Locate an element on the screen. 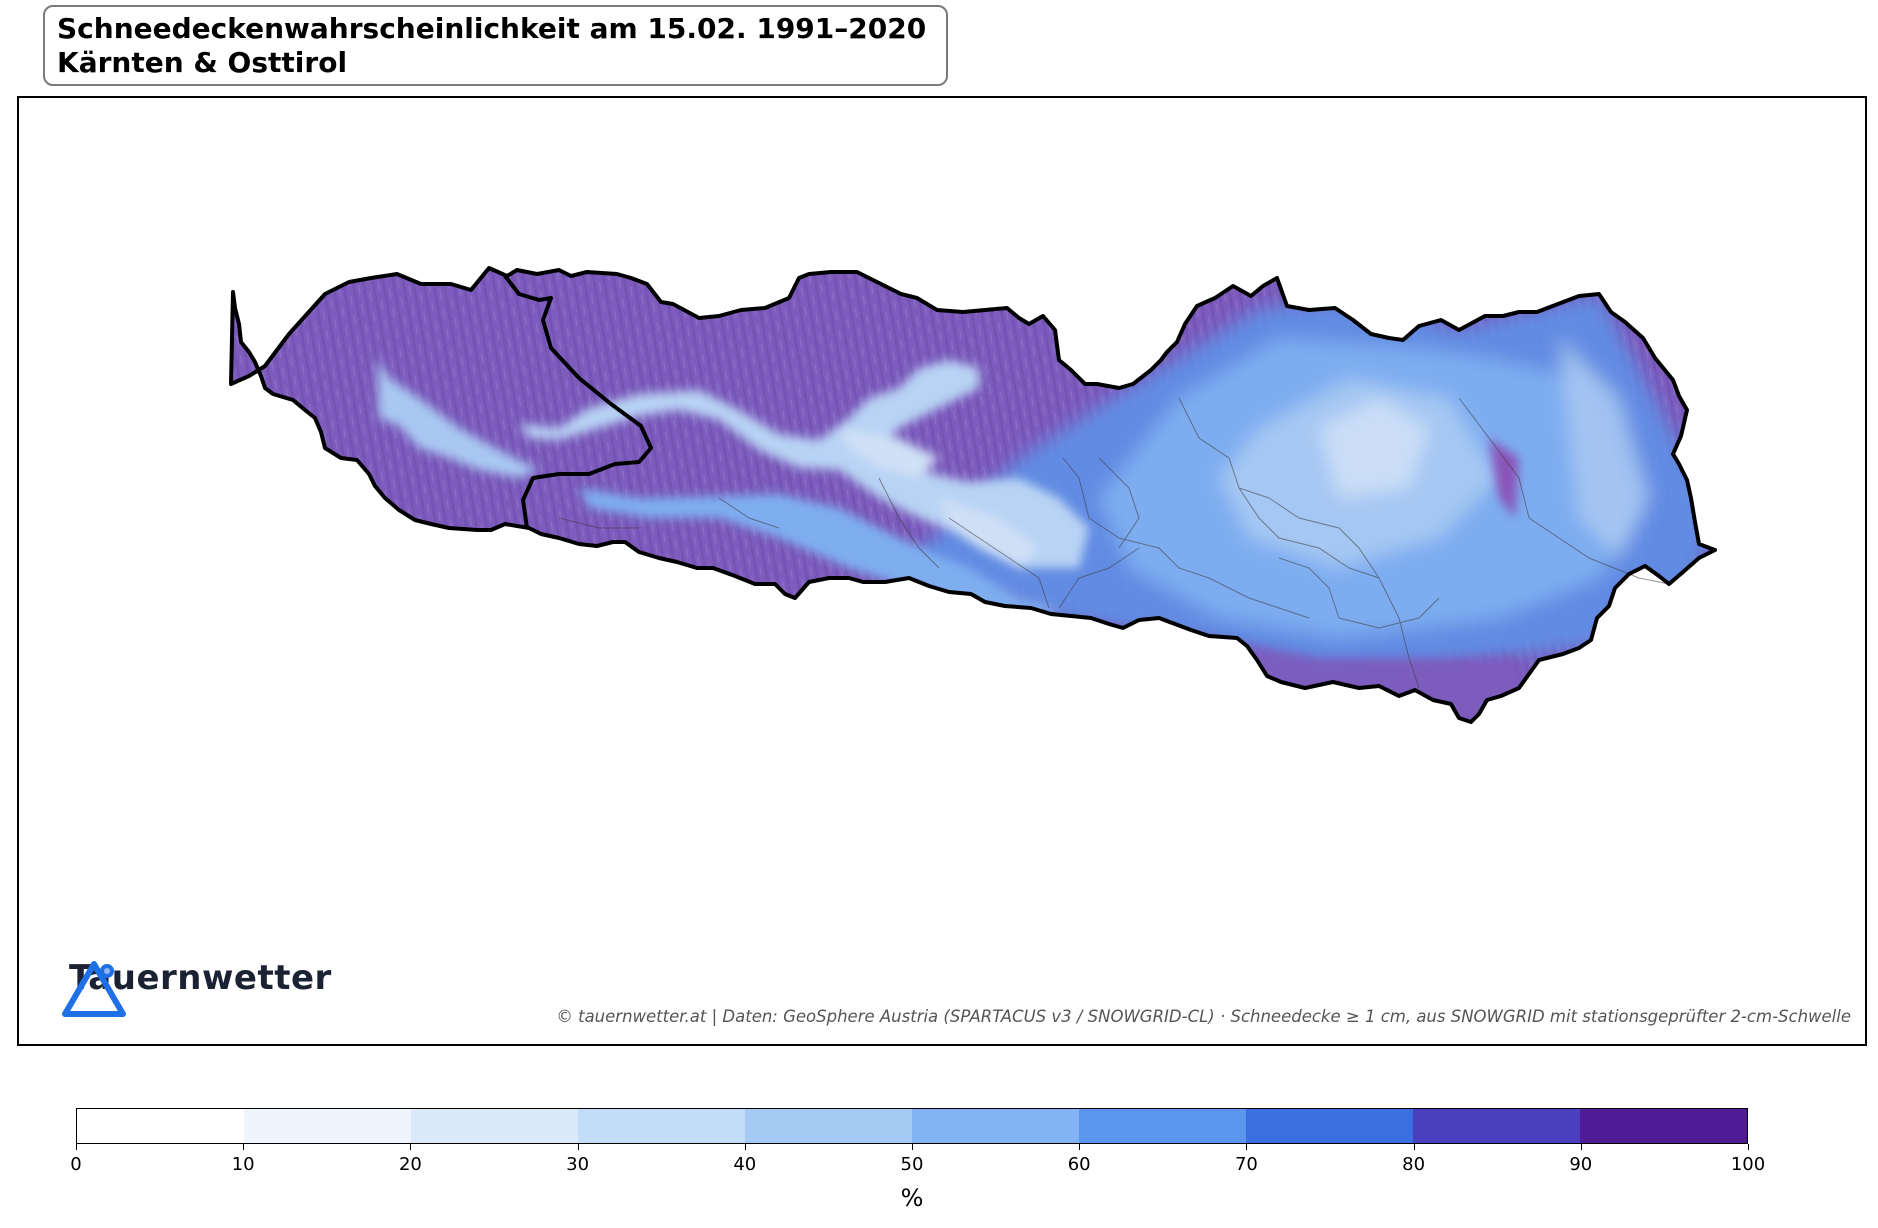 Image resolution: width=1878 pixels, height=1228 pixels. probability-gradient-east is located at coordinates (1307, 491).